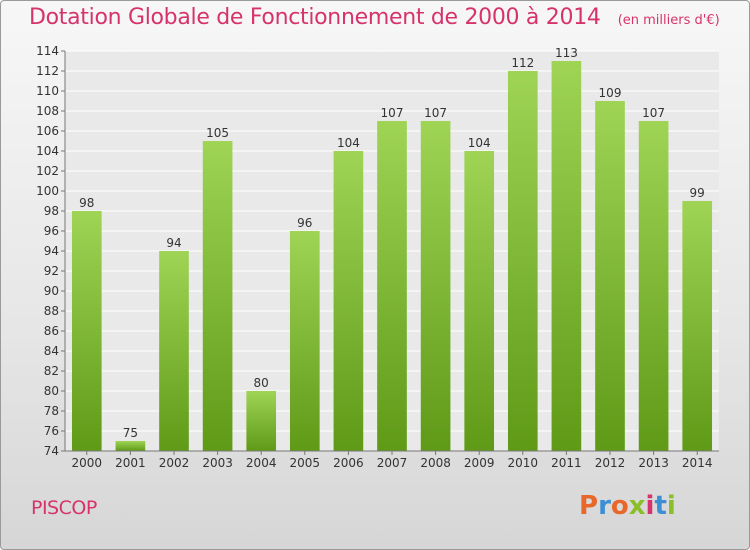 This screenshot has width=750, height=550. Describe the element at coordinates (87, 463) in the screenshot. I see `x-tick-label: 2000` at that location.